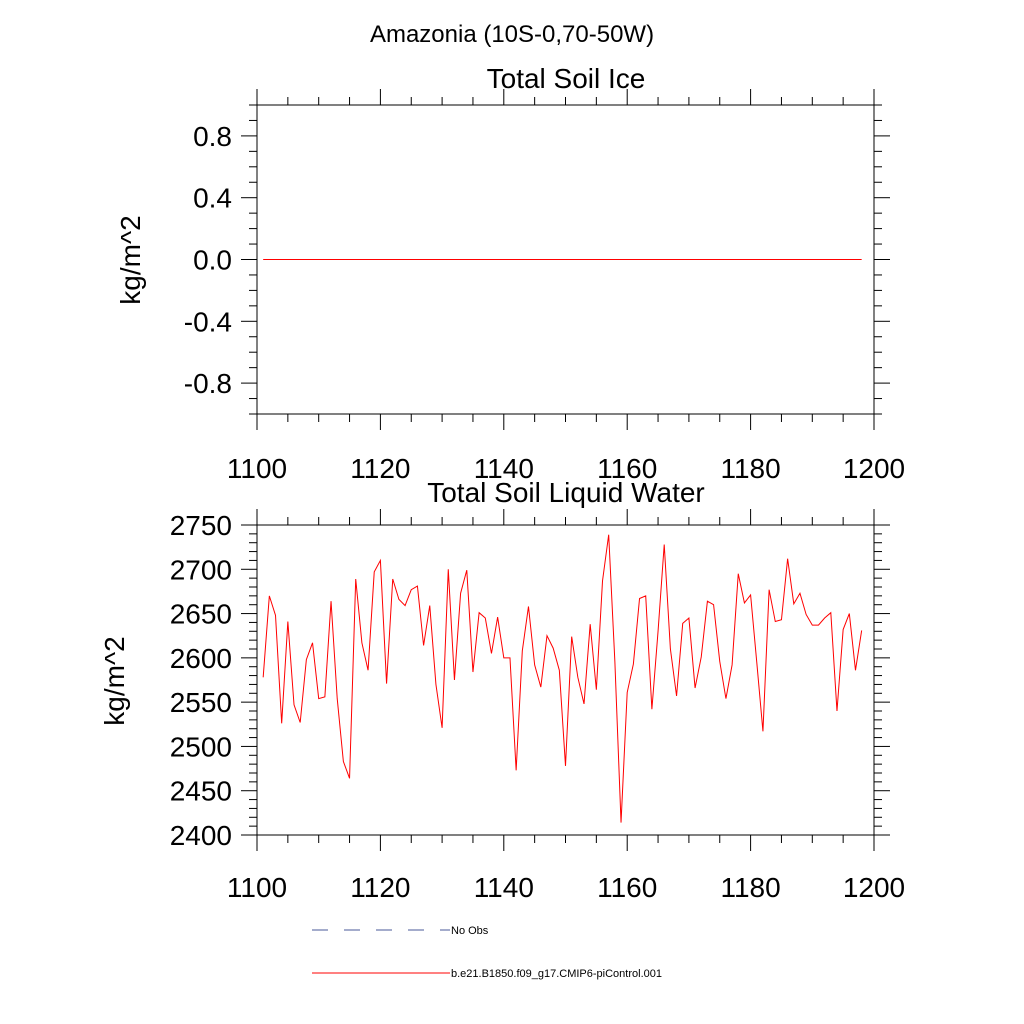 Image resolution: width=1024 pixels, height=1024 pixels. I want to click on y-tick-label: 0.8, so click(212, 136).